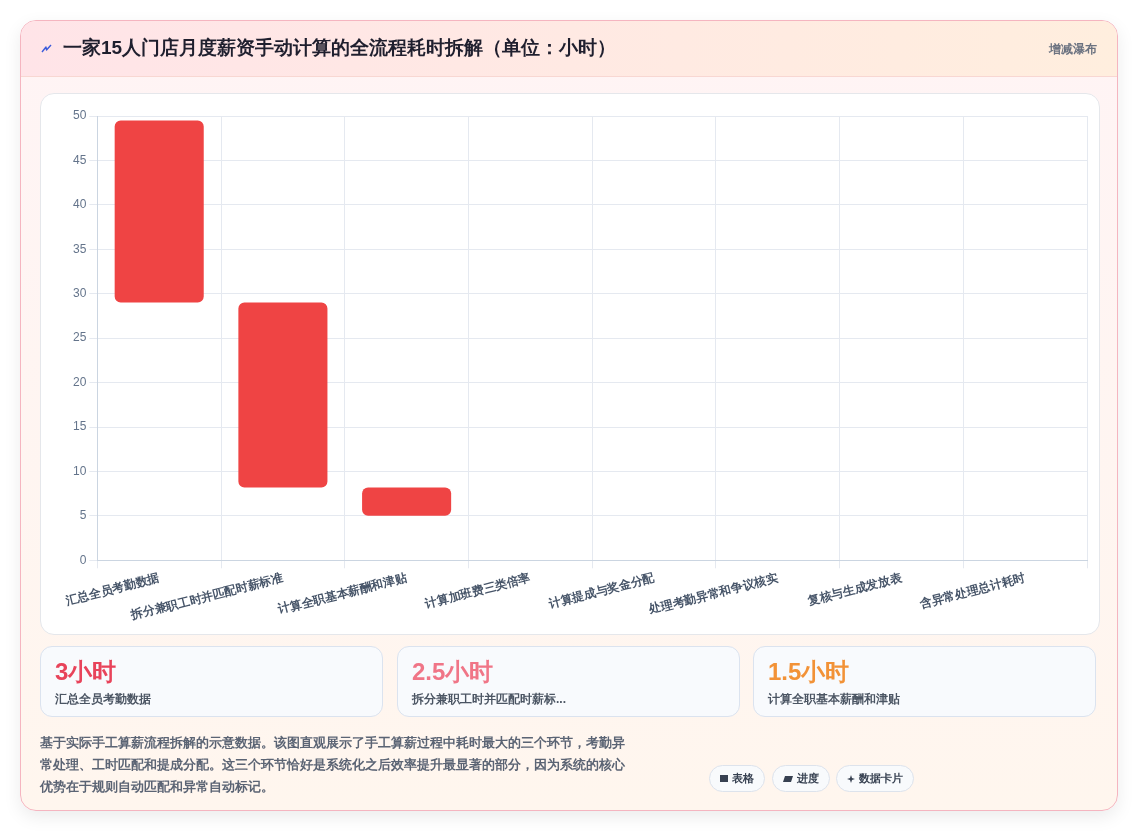 This screenshot has height=833, width=1138. Describe the element at coordinates (972, 590) in the screenshot. I see `x-tick-label: 含异常处理总计耗时` at that location.